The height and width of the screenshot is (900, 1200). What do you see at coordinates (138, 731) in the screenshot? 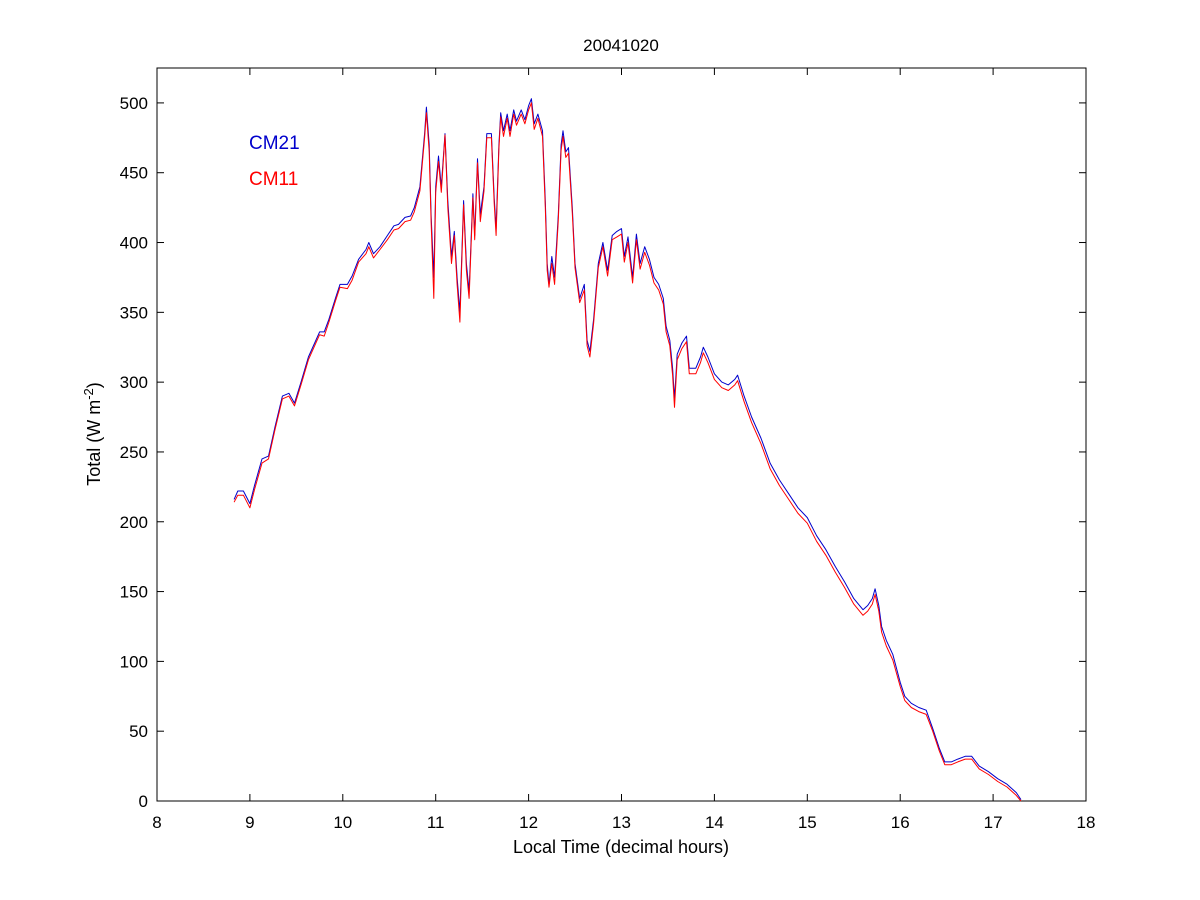
I see `y-tick-label: 50` at bounding box center [138, 731].